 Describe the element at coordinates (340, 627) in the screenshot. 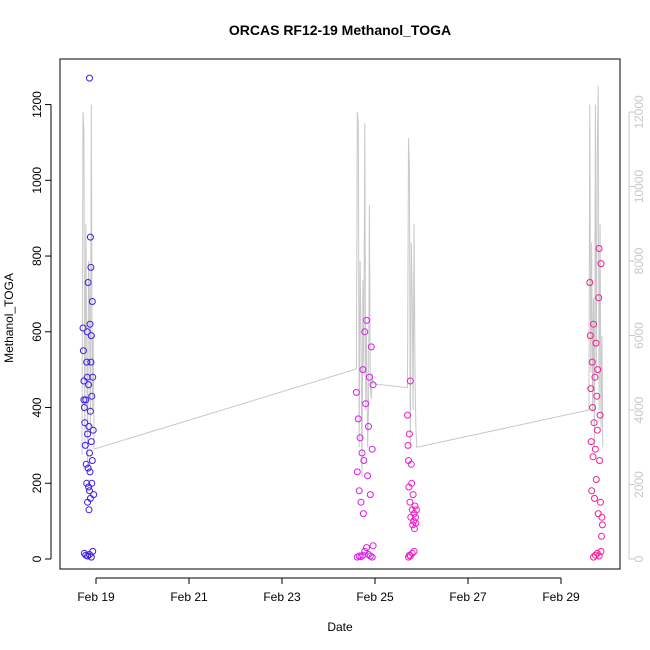

I see `x-axis-label: Date` at that location.